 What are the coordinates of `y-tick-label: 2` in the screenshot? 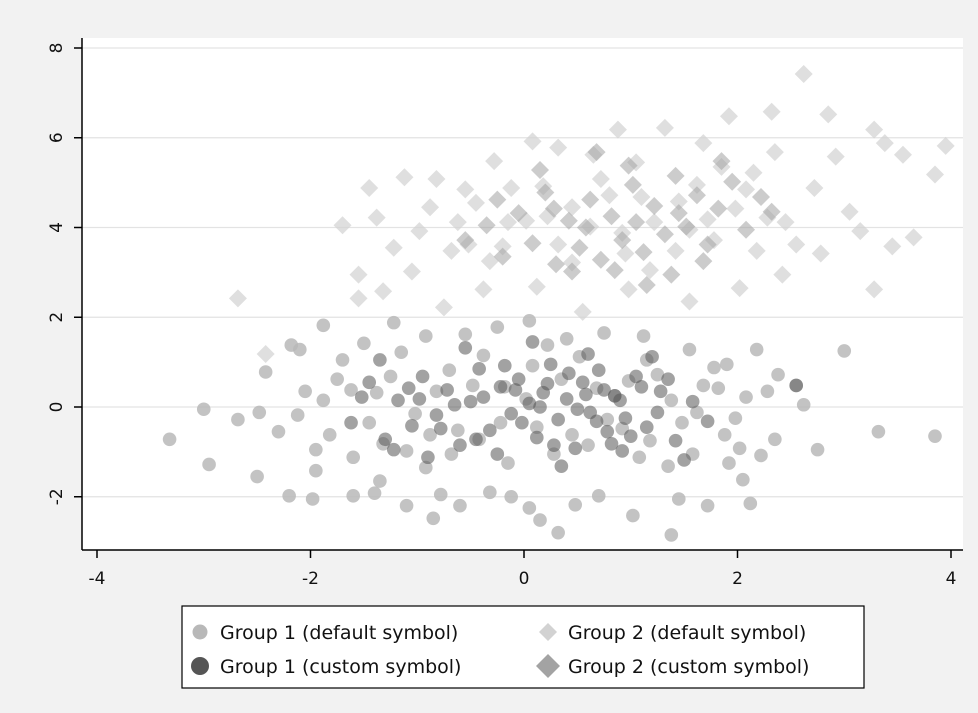 It's located at (57, 317).